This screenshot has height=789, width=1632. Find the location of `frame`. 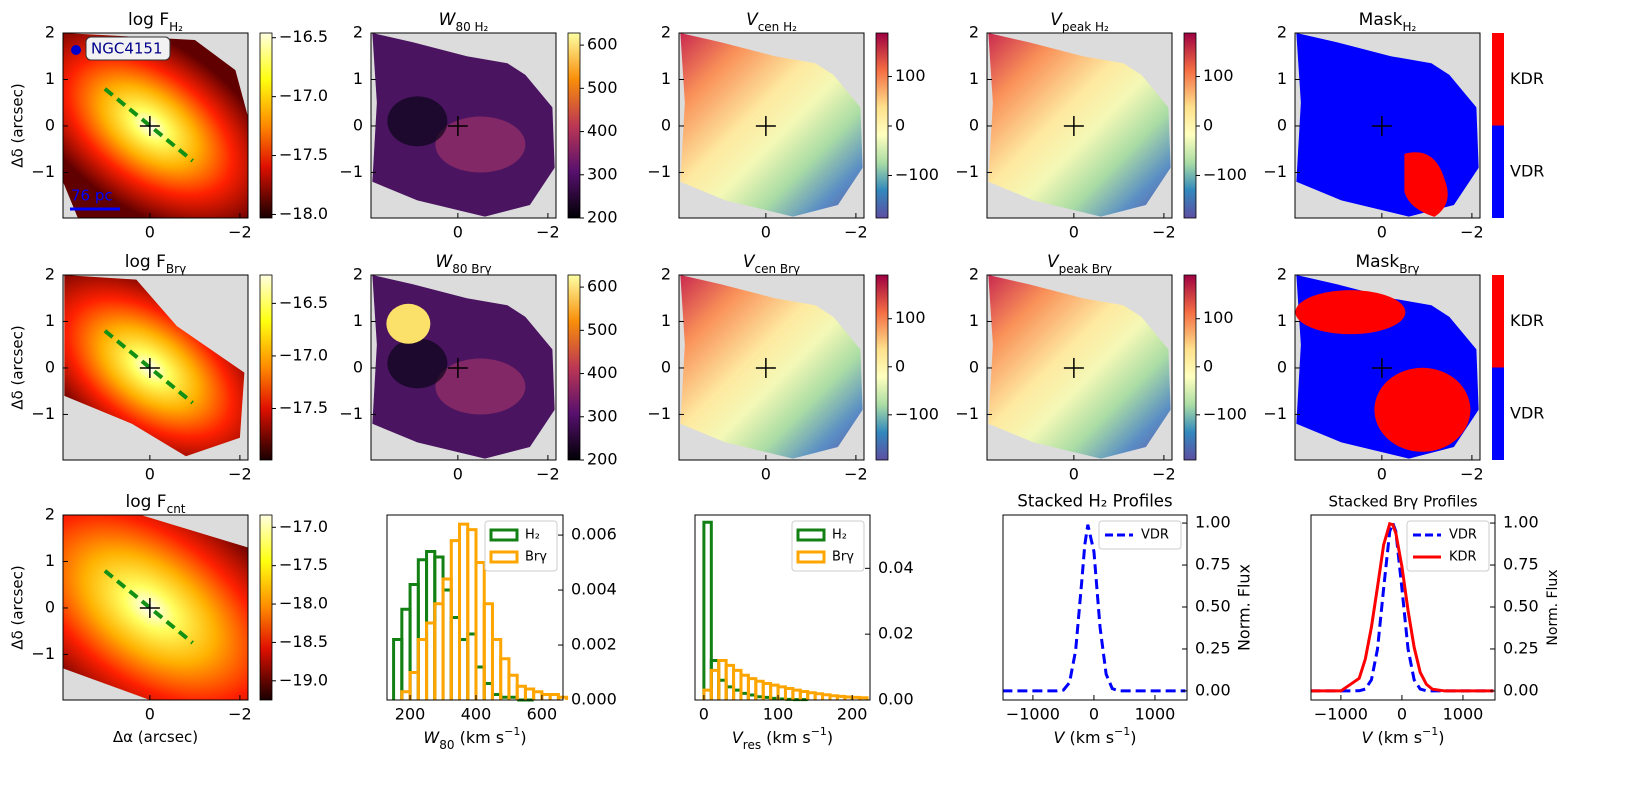

frame is located at coordinates (1403, 607).